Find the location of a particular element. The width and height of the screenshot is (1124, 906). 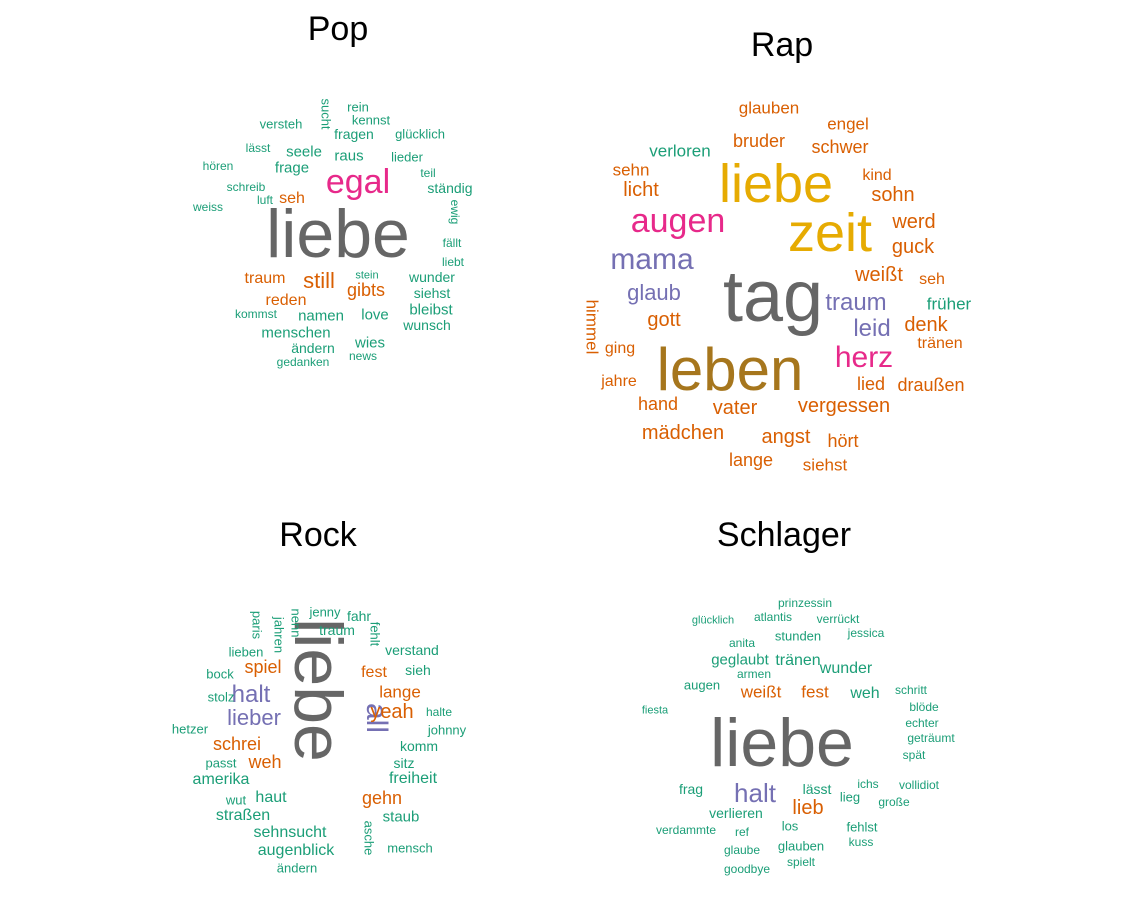

wordcloud-word: herz is located at coordinates (864, 357).